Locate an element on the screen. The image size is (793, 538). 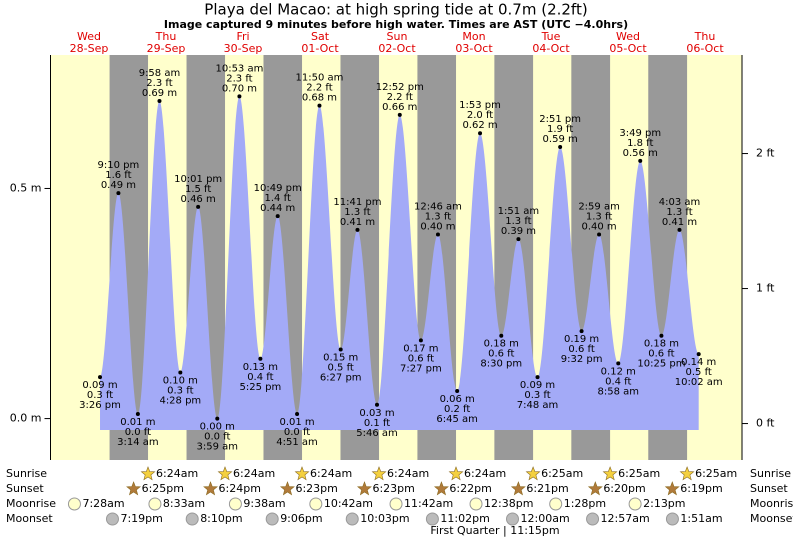
tide-label: 0.39 m is located at coordinates (518, 231).